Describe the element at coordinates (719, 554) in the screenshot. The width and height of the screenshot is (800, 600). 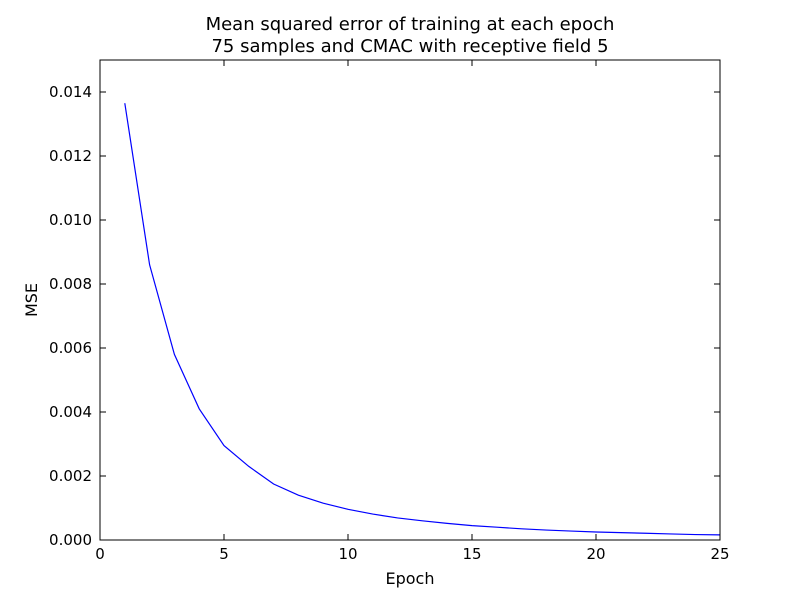
I see `x-tick-label: 25` at that location.